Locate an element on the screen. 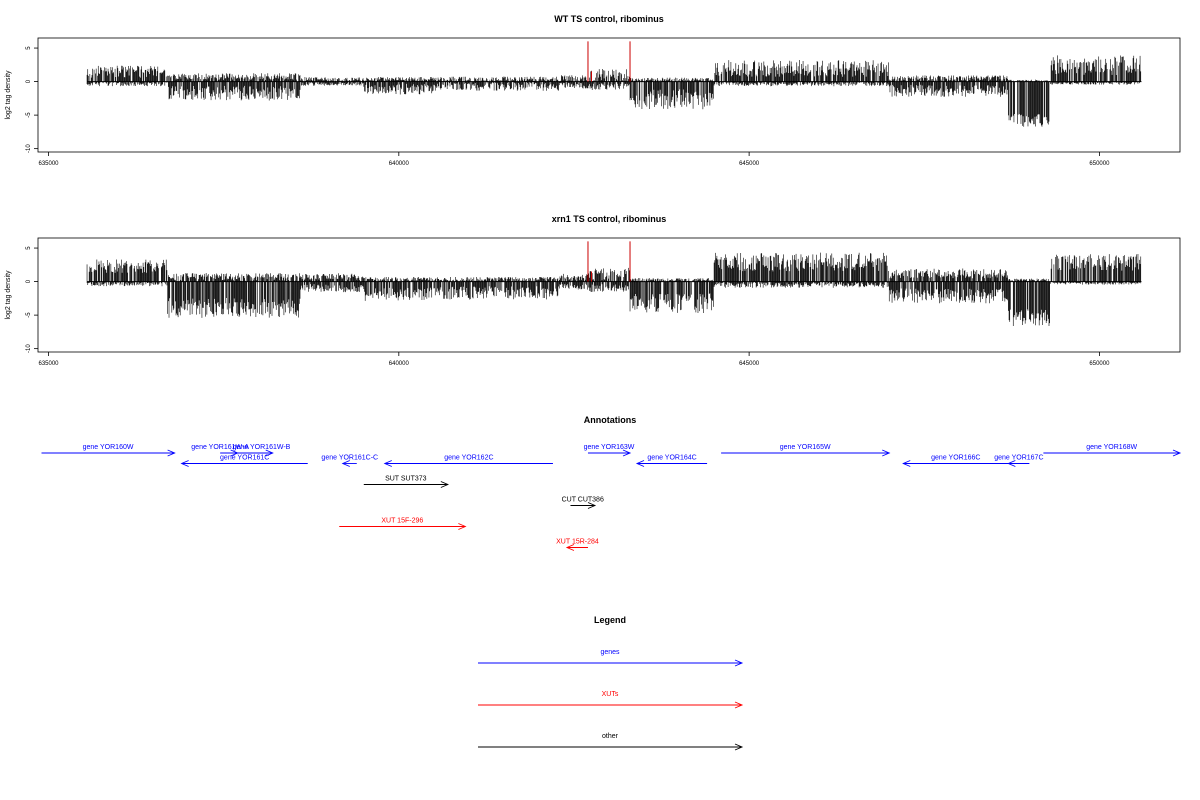 The width and height of the screenshot is (1200, 800). annotation-label: gene YOR161W-A is located at coordinates (220, 447).